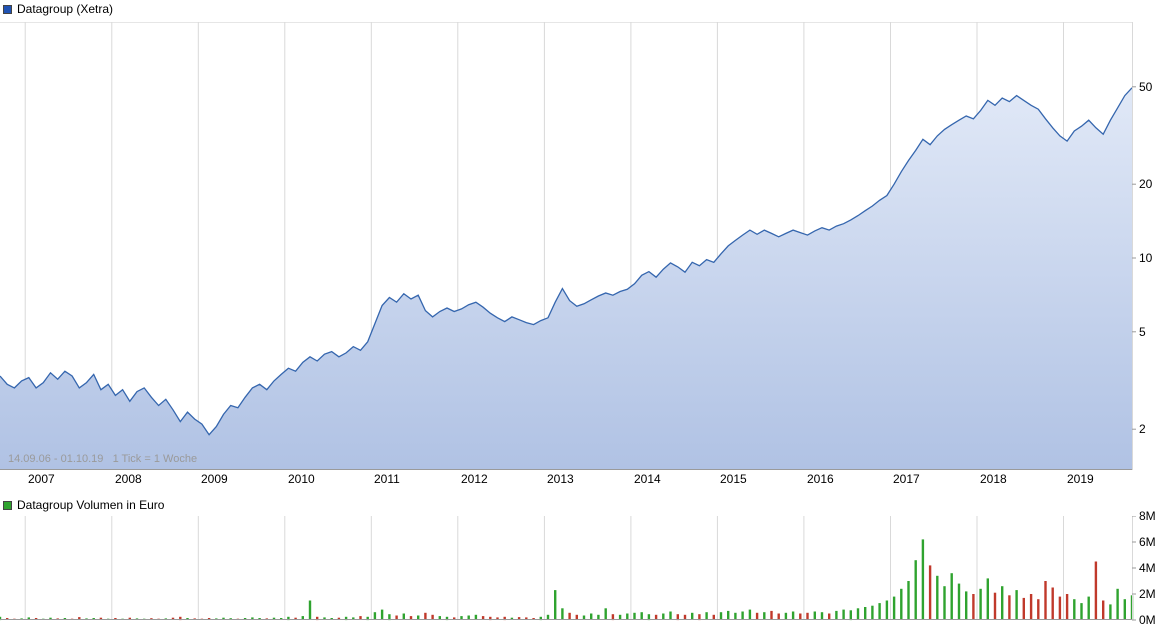 The image size is (1175, 630). Describe the element at coordinates (560, 479) in the screenshot. I see `x-axis-year-label: 2013` at that location.